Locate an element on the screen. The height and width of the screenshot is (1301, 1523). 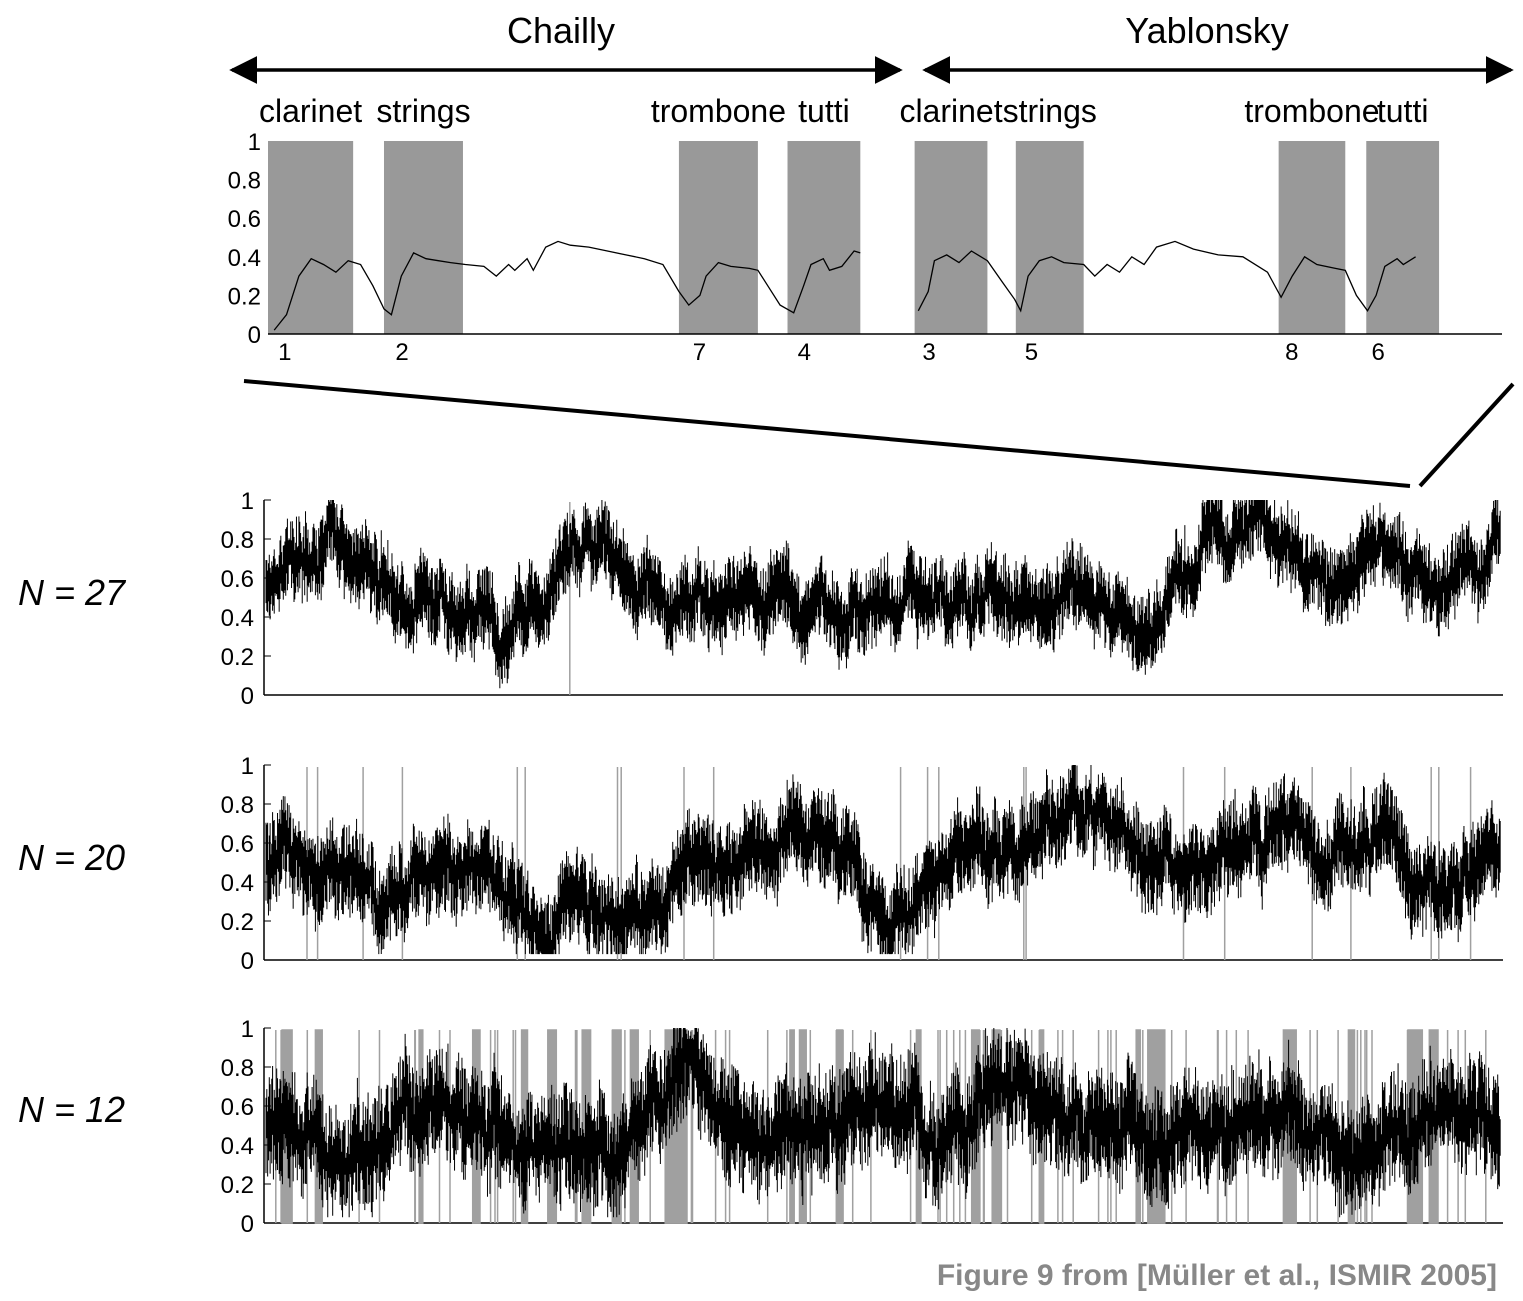
top-ytick-4: 0.8 is located at coordinates (244, 181).